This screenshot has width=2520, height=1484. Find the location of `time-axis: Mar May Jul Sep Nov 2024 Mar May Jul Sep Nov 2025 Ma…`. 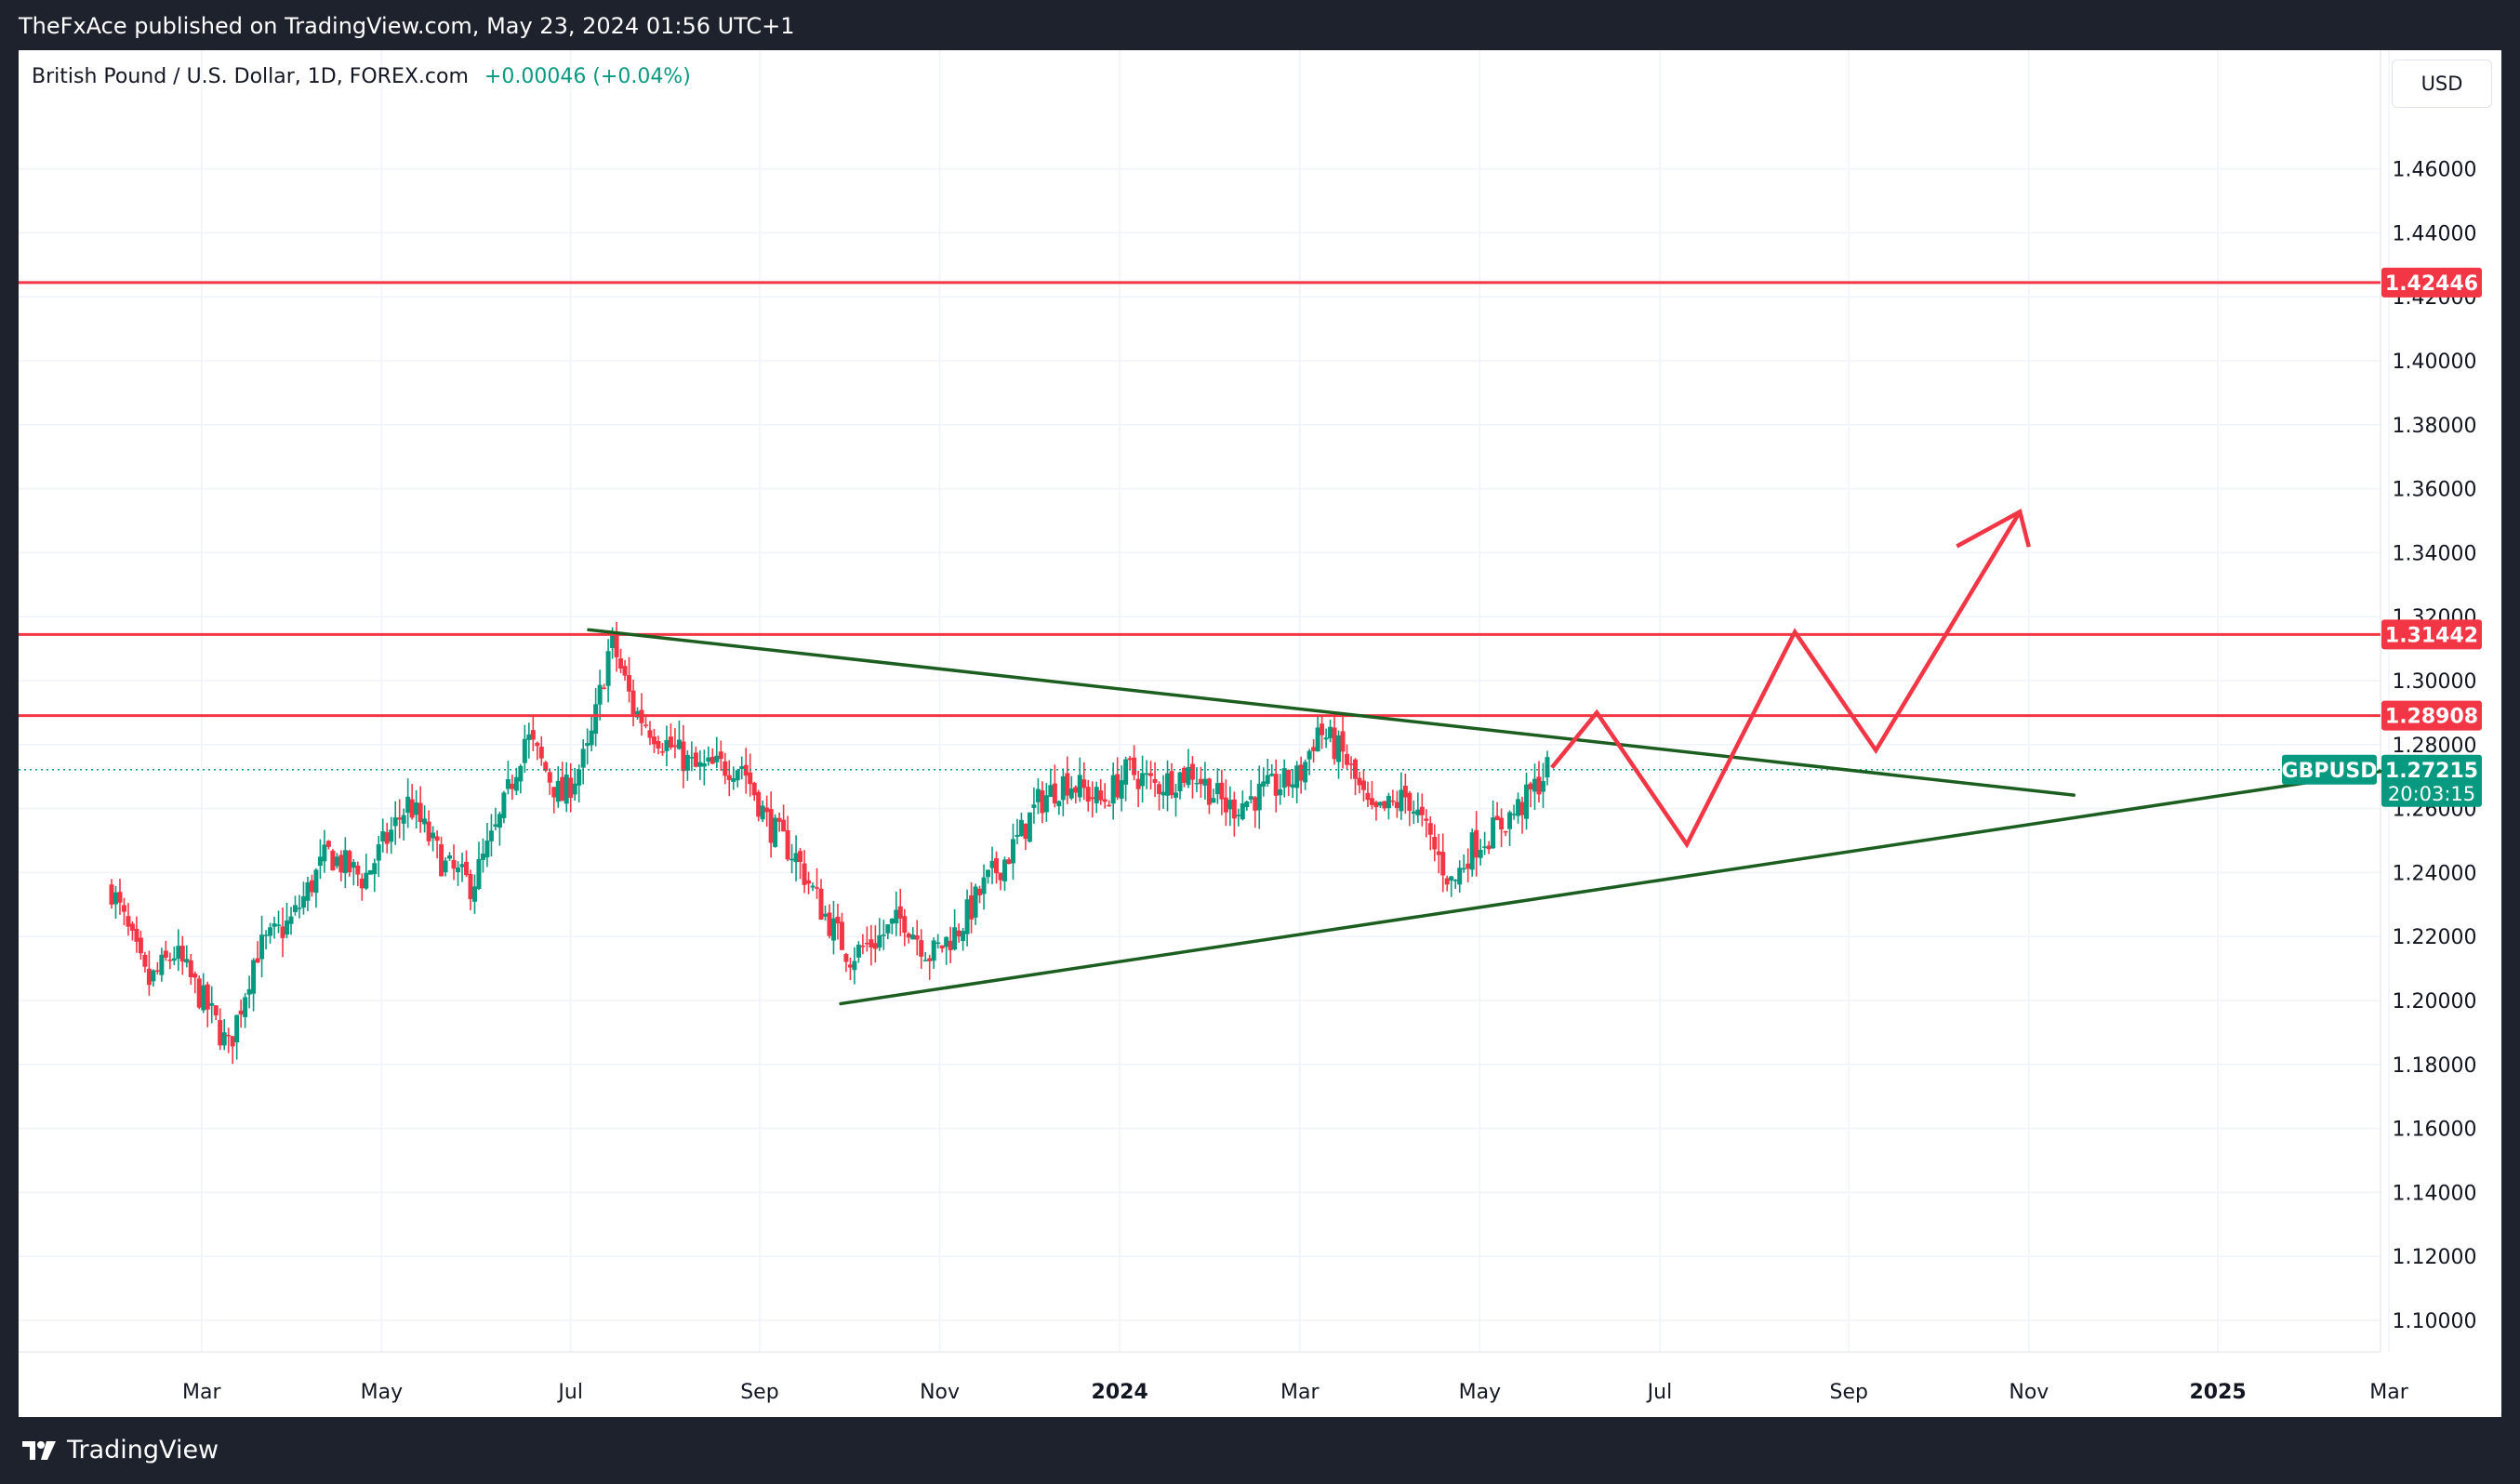

time-axis: Mar May Jul Sep Nov 2024 Mar May Jul Sep Nov 2025 Ma… is located at coordinates (1295, 1392).